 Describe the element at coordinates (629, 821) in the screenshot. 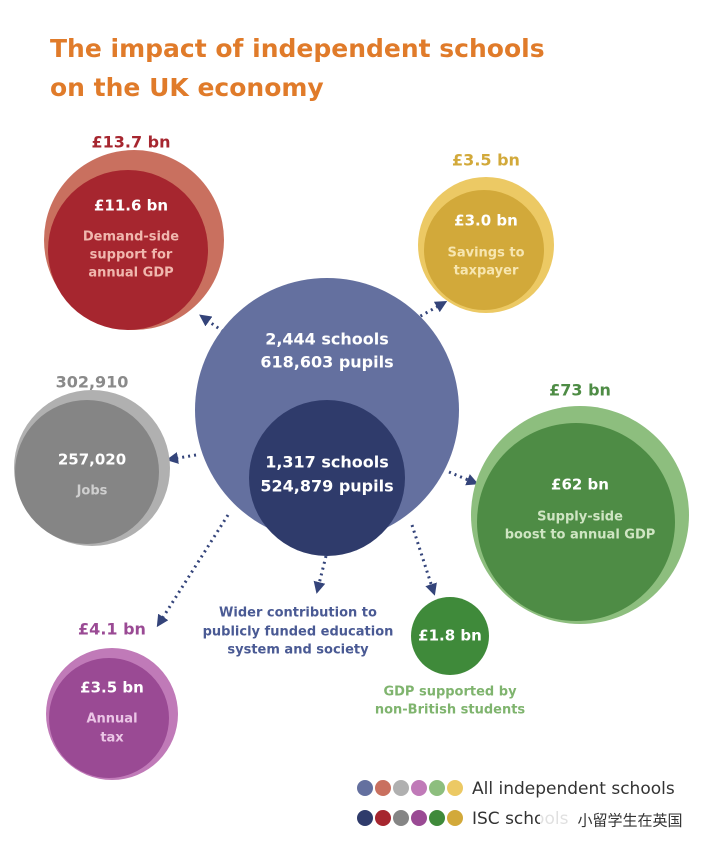

I see `watermark: 小留学生在英国` at that location.